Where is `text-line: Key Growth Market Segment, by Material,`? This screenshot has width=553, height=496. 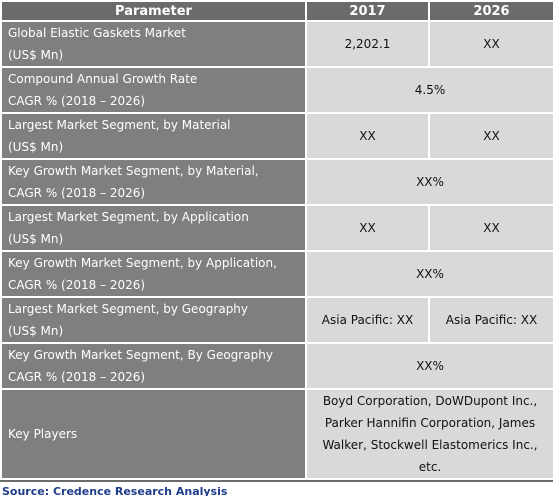 text-line: Key Growth Market Segment, by Material, is located at coordinates (133, 171).